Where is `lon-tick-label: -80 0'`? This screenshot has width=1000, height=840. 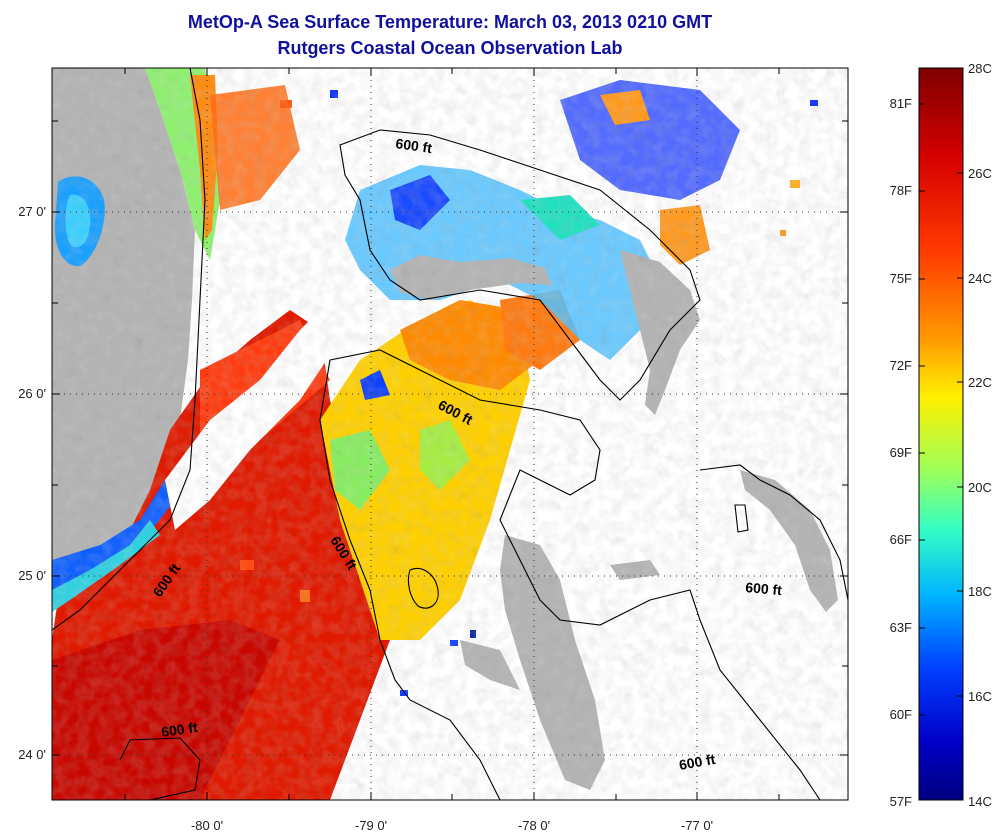
lon-tick-label: -80 0' is located at coordinates (207, 825).